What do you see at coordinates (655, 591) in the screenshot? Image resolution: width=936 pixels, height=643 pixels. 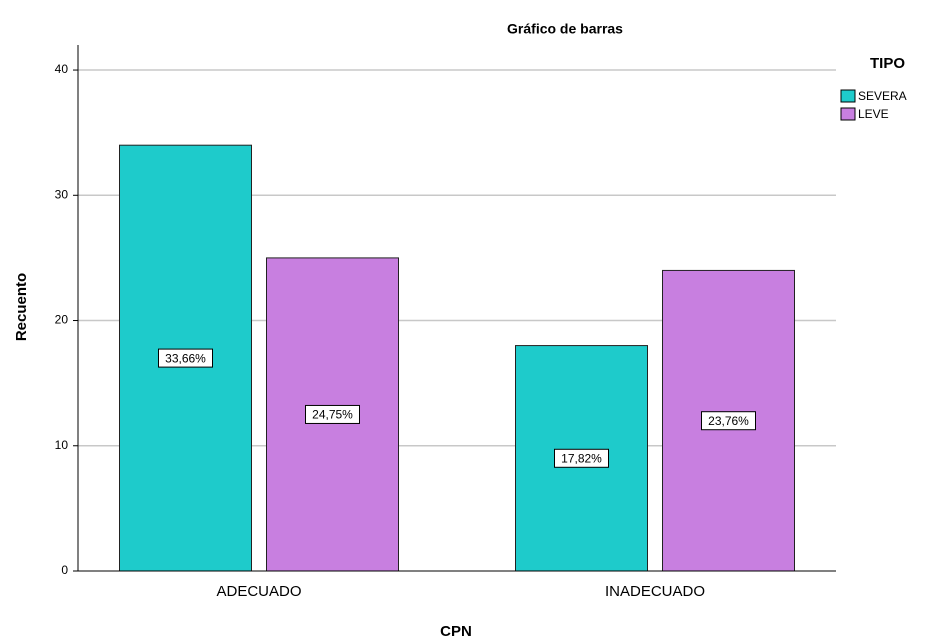 I see `x-tick-label: INADECUADO` at bounding box center [655, 591].